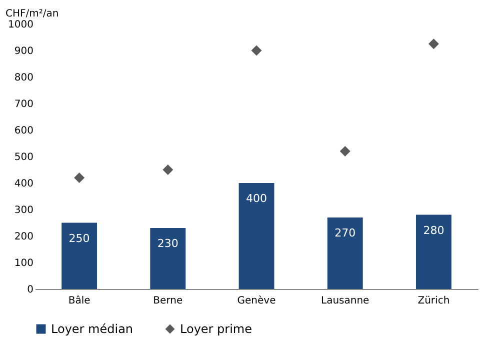 This screenshot has height=341, width=492. Describe the element at coordinates (24, 51) in the screenshot. I see `y-tick-label: 900` at that location.